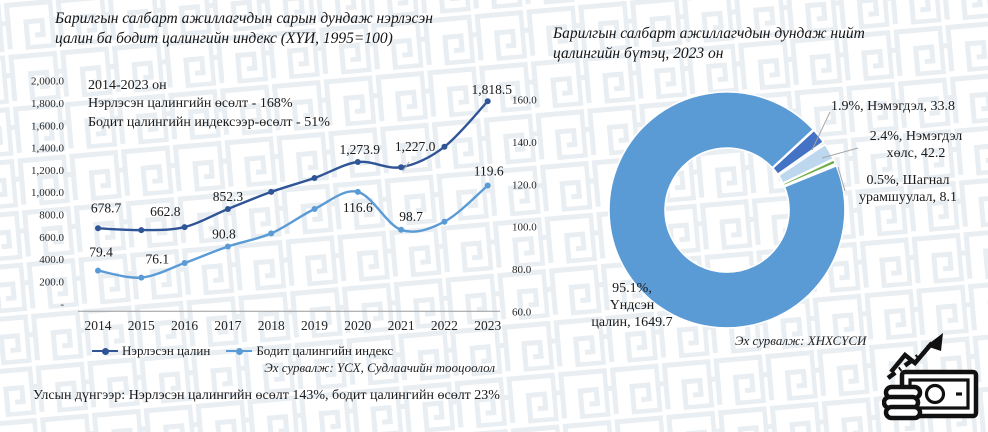 The image size is (988, 432). I want to click on legend-label: Нэрлэсэн цалин, so click(166, 350).